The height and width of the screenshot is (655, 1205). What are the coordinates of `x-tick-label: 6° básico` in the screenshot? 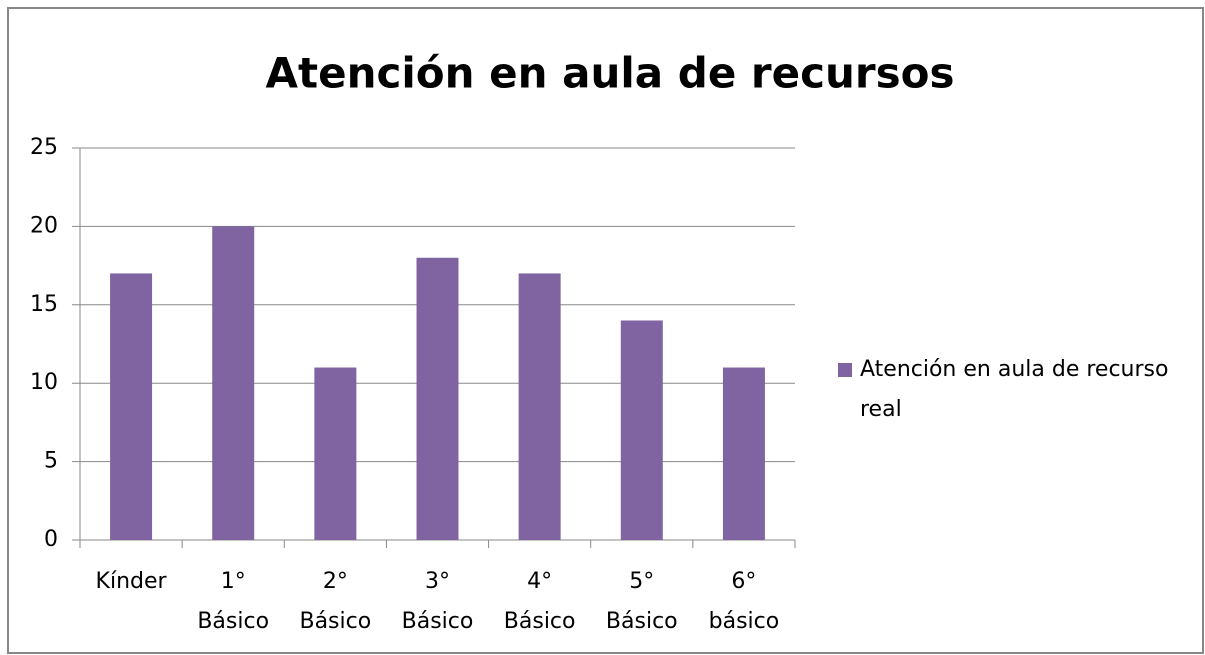 It's located at (744, 601).